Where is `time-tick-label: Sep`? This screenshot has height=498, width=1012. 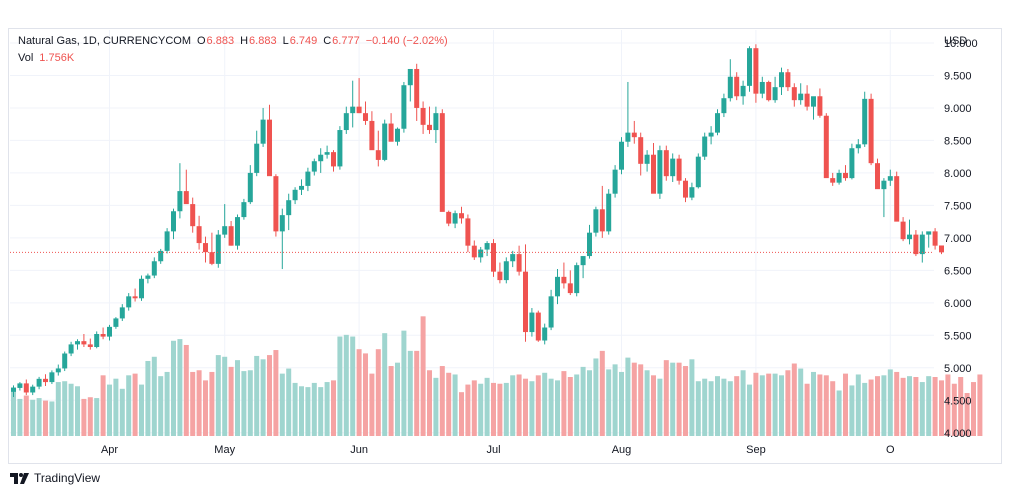 time-tick-label: Sep is located at coordinates (756, 450).